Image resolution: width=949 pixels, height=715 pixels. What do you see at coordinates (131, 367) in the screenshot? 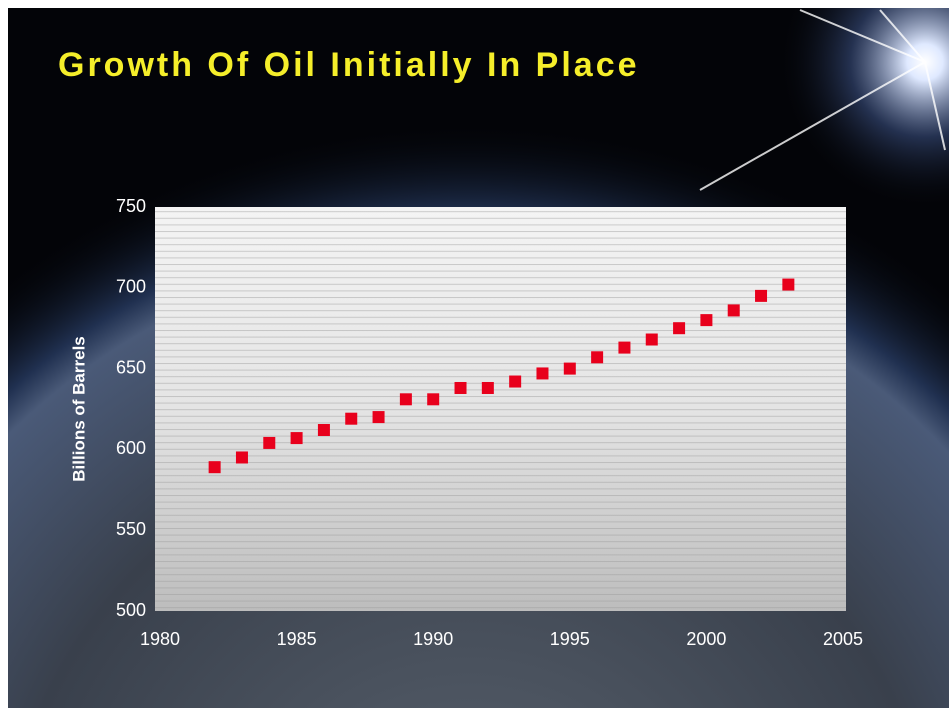
I see `y-tick-label: 650` at bounding box center [131, 367].